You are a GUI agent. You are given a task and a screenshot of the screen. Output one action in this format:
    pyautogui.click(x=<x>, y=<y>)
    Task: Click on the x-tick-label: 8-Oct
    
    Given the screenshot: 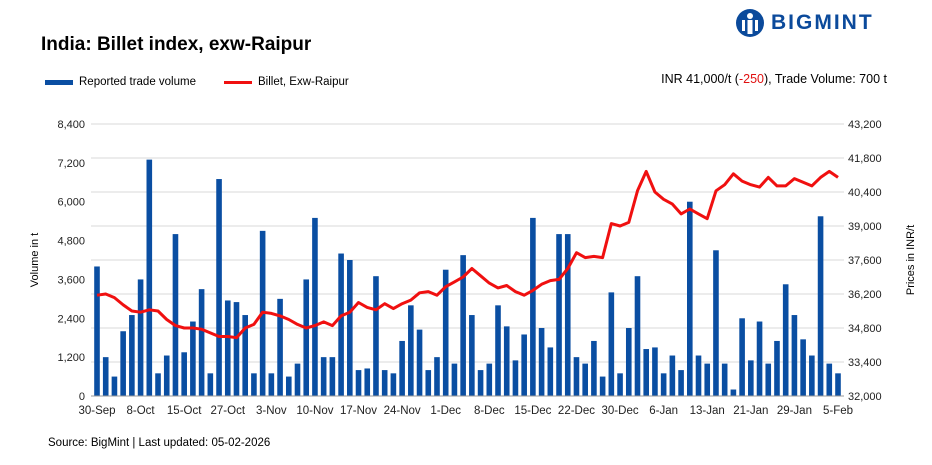 What is the action you would take?
    pyautogui.click(x=141, y=411)
    